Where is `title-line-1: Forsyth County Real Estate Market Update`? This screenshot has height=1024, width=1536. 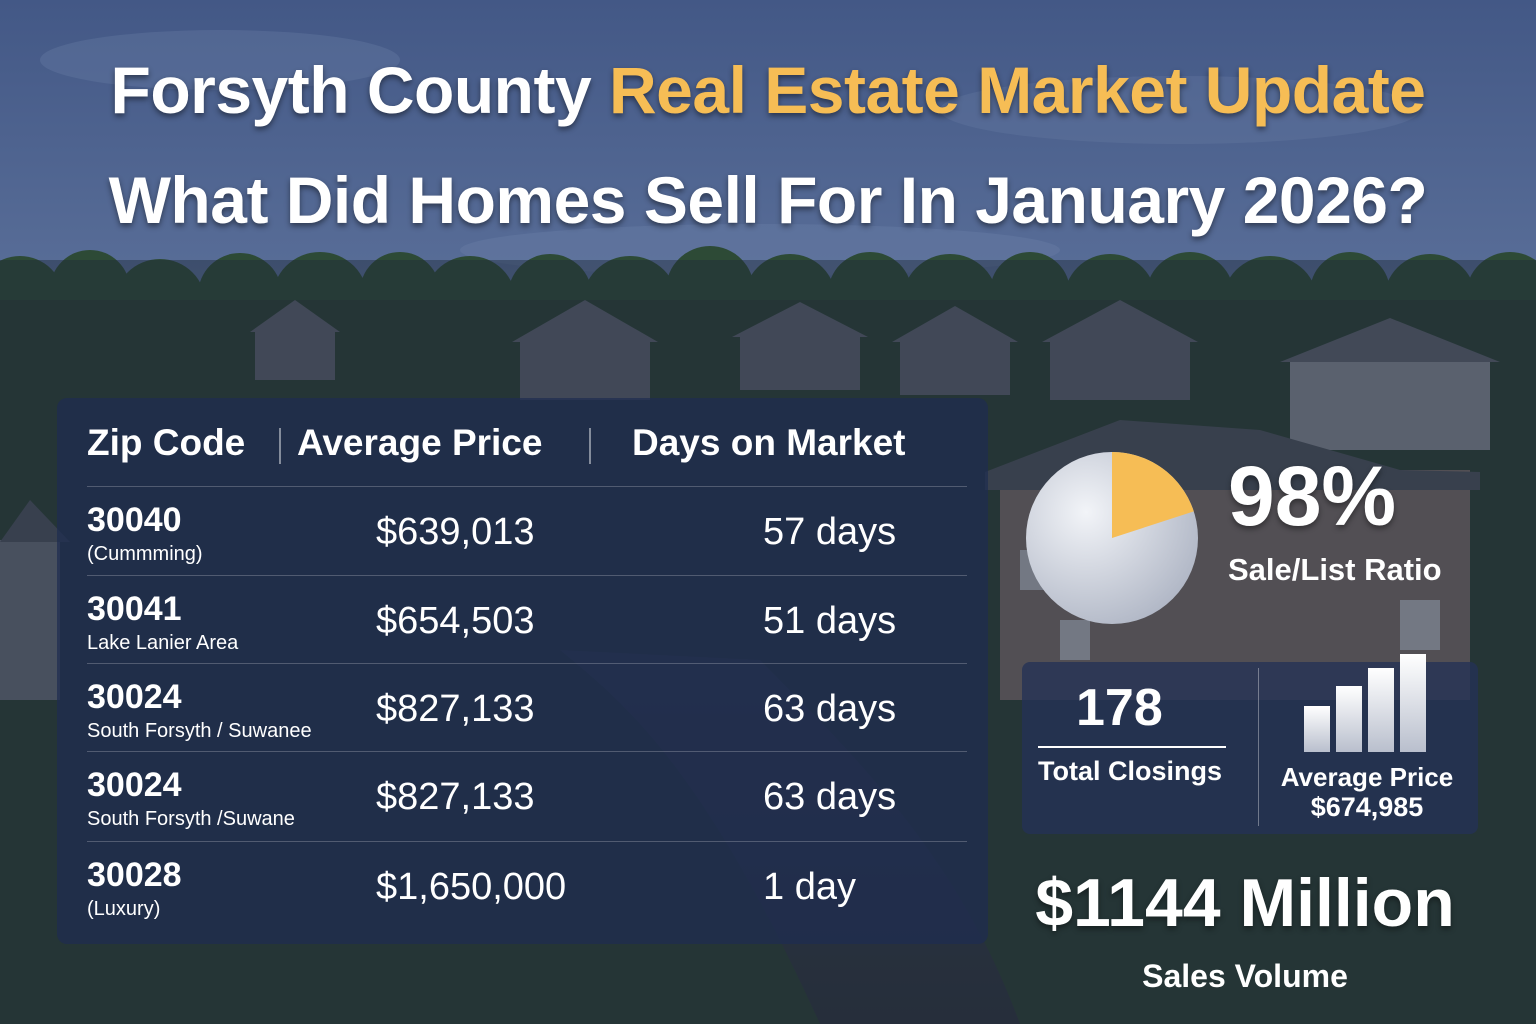 title-line-1: Forsyth County Real Estate Market Update is located at coordinates (768, 90).